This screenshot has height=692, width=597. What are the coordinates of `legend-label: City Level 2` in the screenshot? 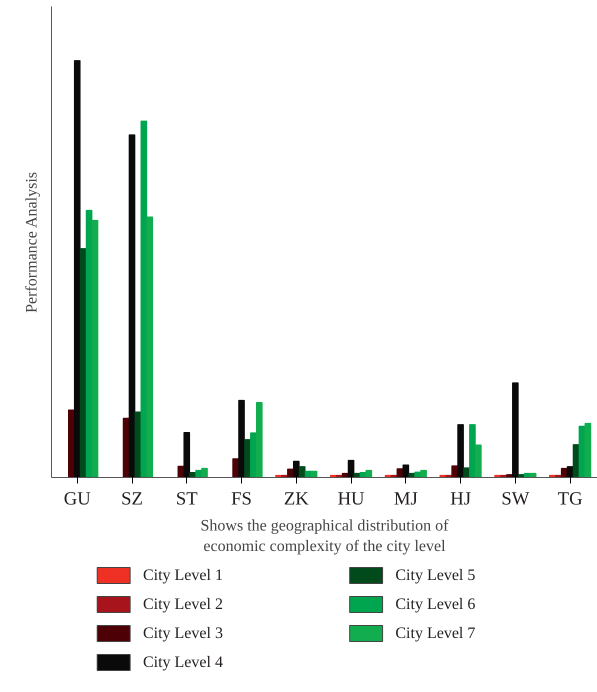 It's located at (182, 604).